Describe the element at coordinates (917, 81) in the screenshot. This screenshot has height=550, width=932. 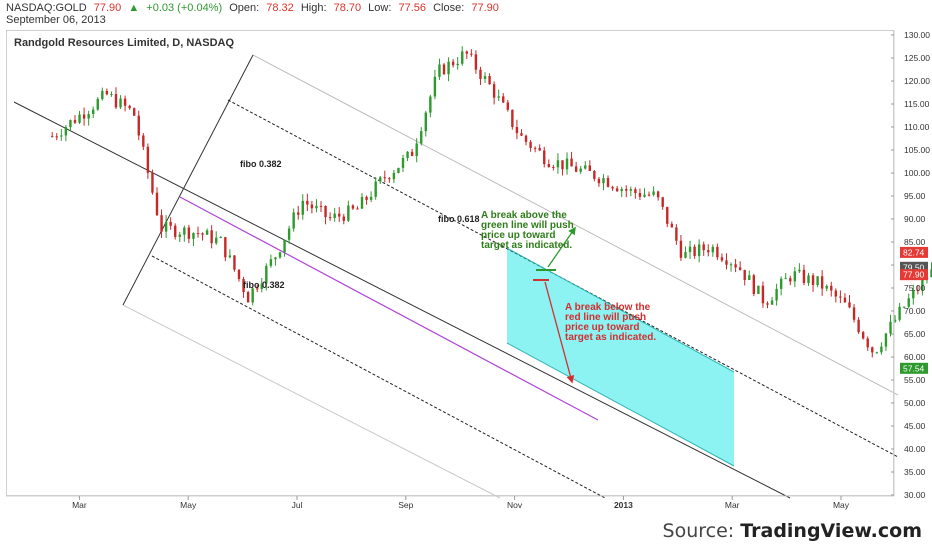
I see `y-tick-label: 120.00` at that location.